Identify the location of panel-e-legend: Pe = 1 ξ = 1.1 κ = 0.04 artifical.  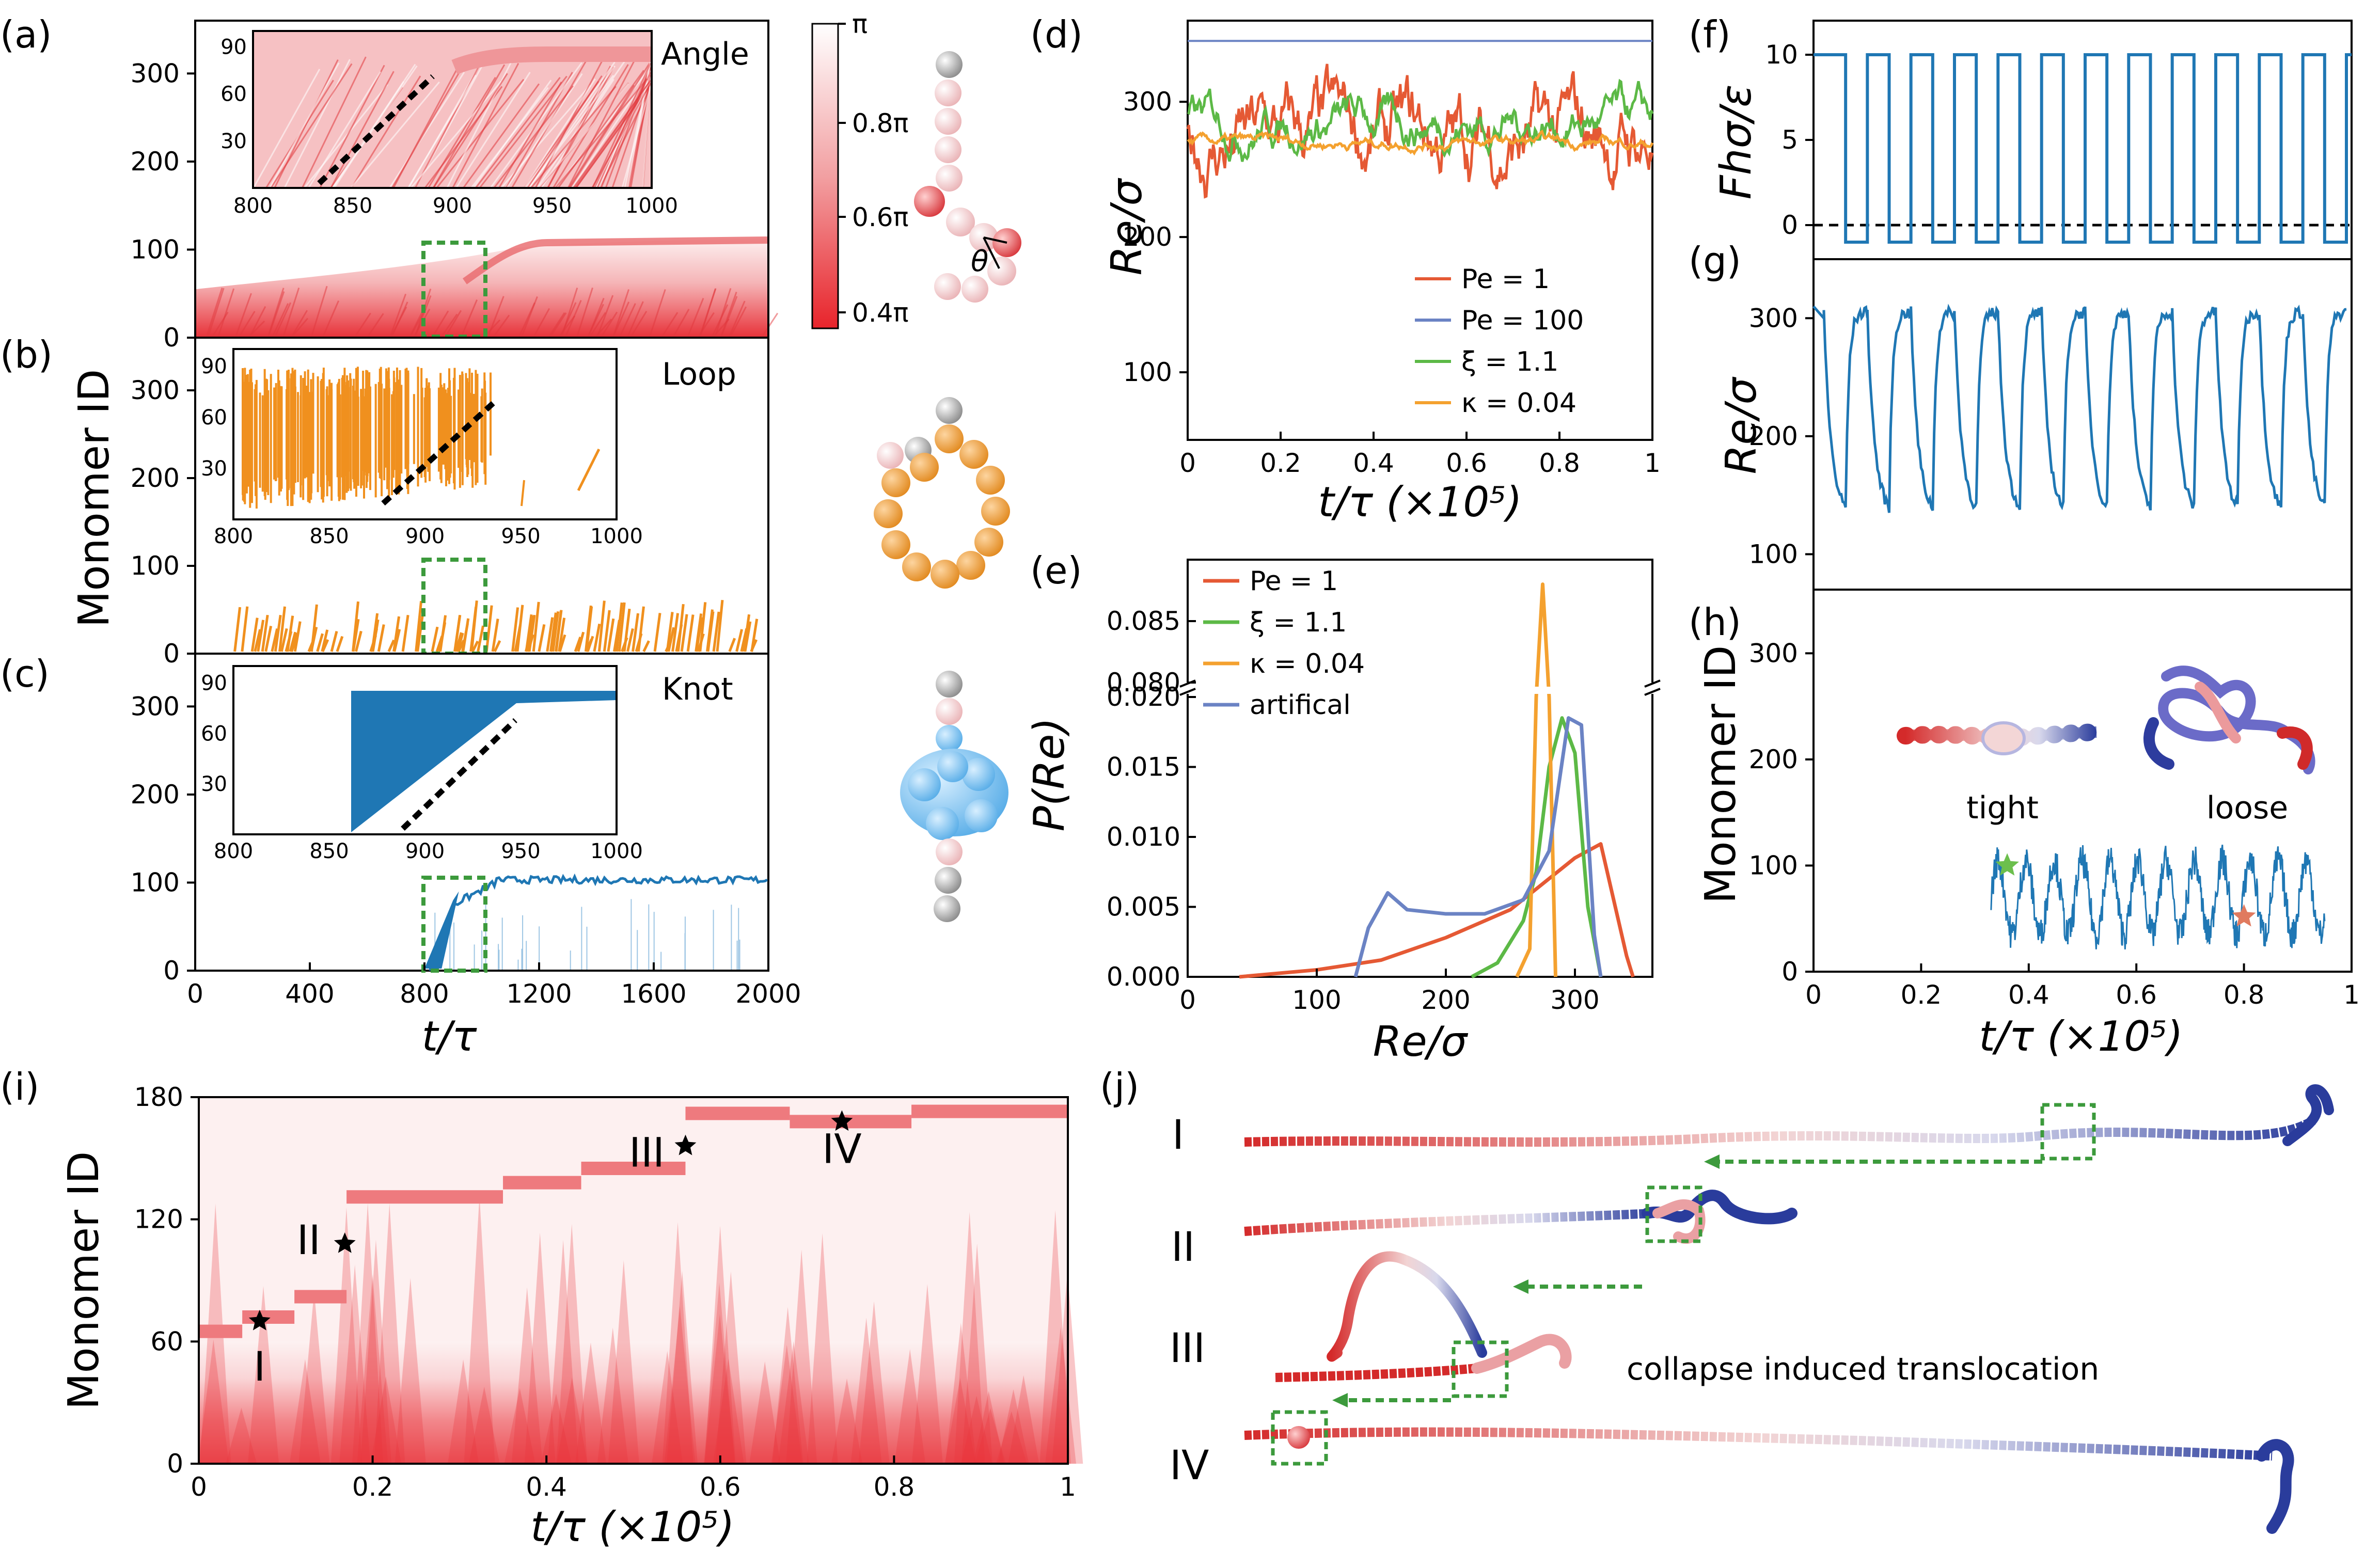
(1284, 643).